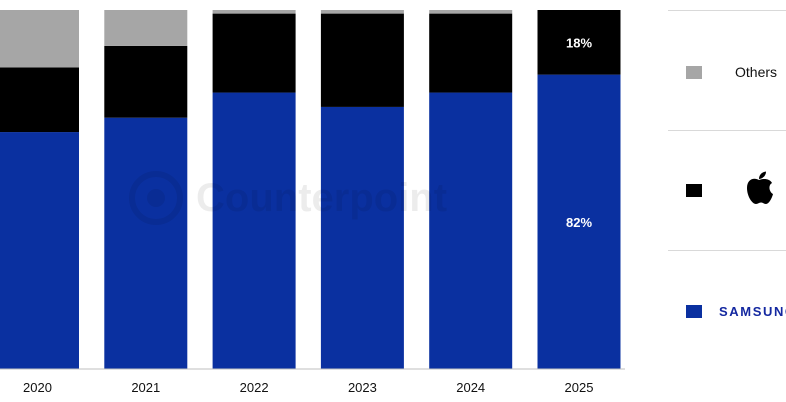  What do you see at coordinates (694, 311) in the screenshot?
I see `legend-swatch-samsung` at bounding box center [694, 311].